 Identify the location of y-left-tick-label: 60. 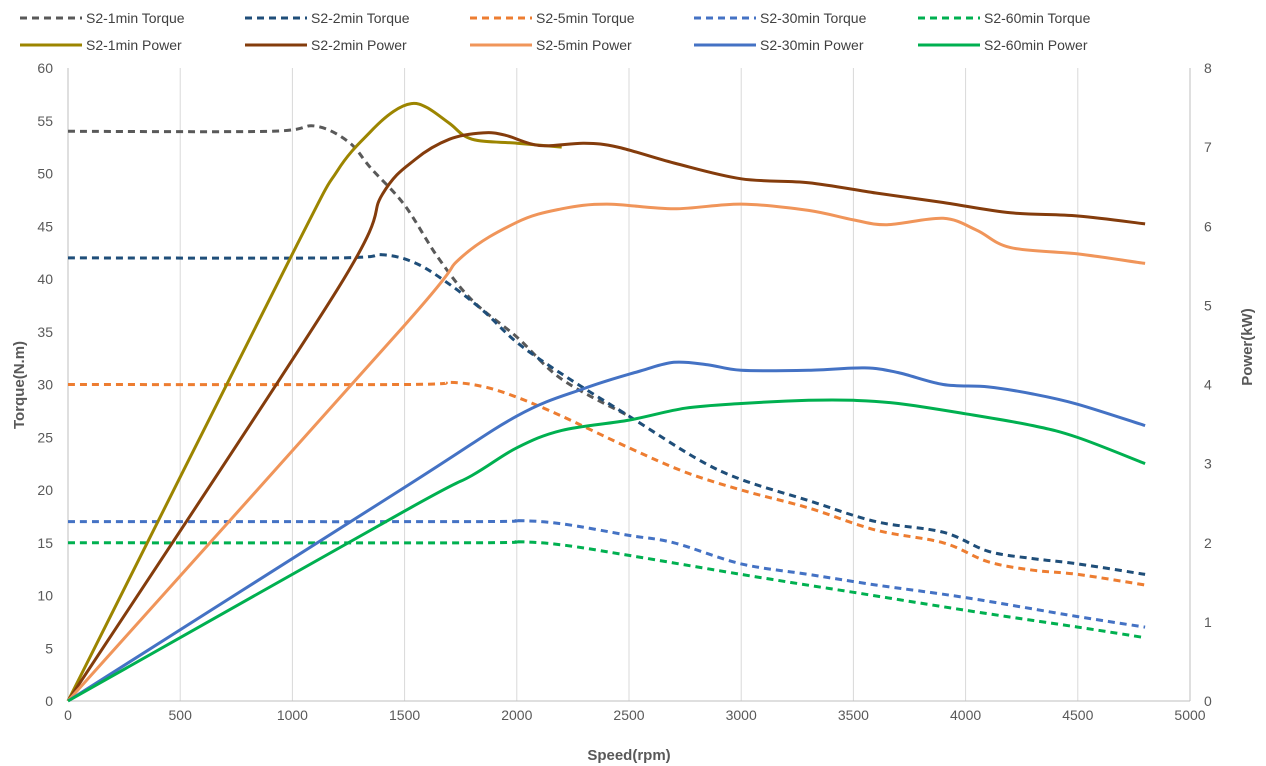
(45, 68).